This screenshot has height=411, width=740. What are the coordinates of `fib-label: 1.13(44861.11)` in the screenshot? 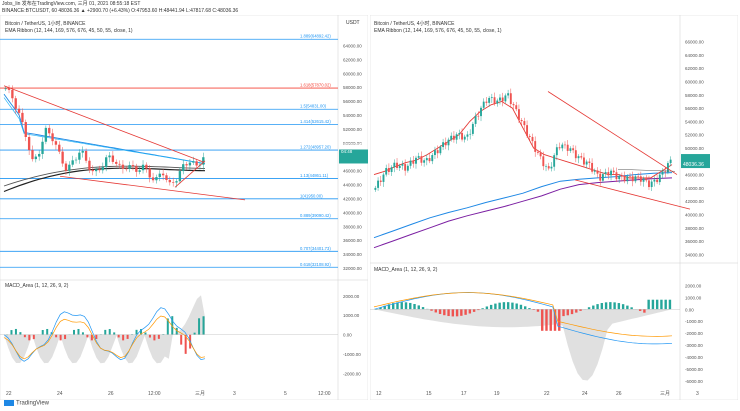 It's located at (314, 175).